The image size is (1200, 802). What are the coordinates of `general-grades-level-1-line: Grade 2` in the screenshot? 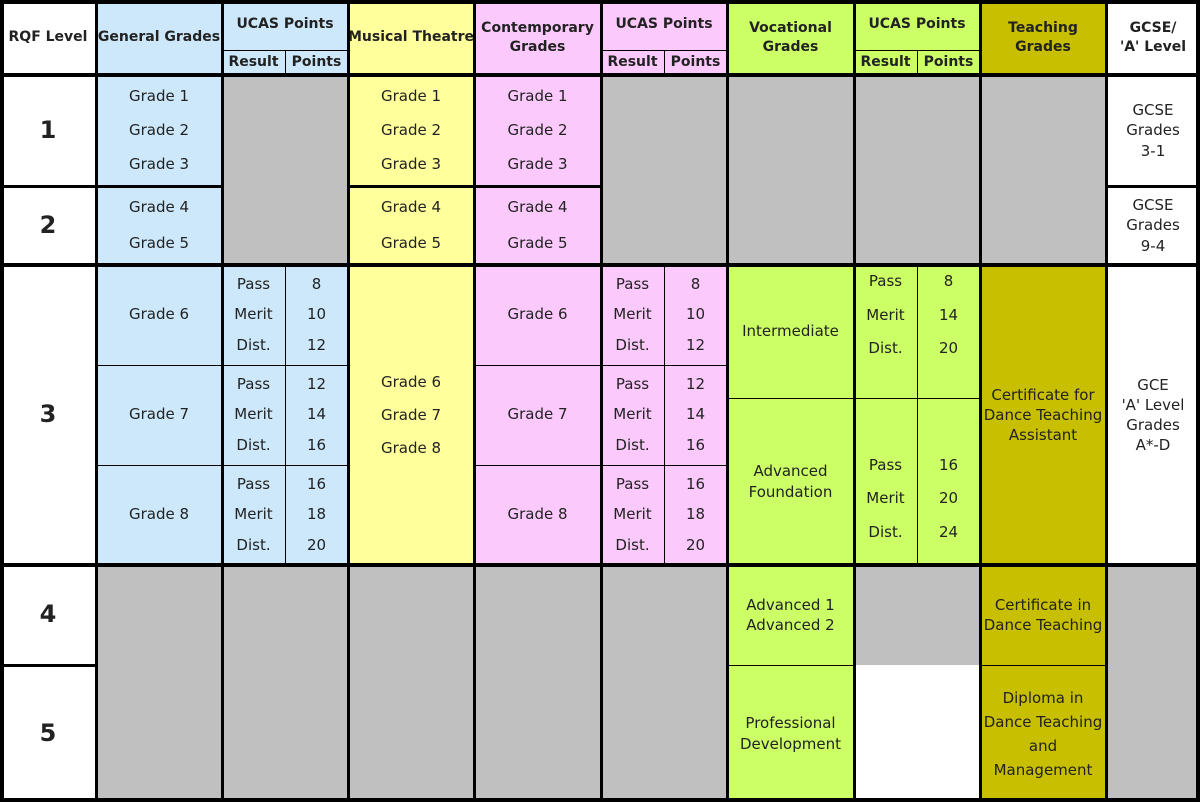 It's located at (159, 129).